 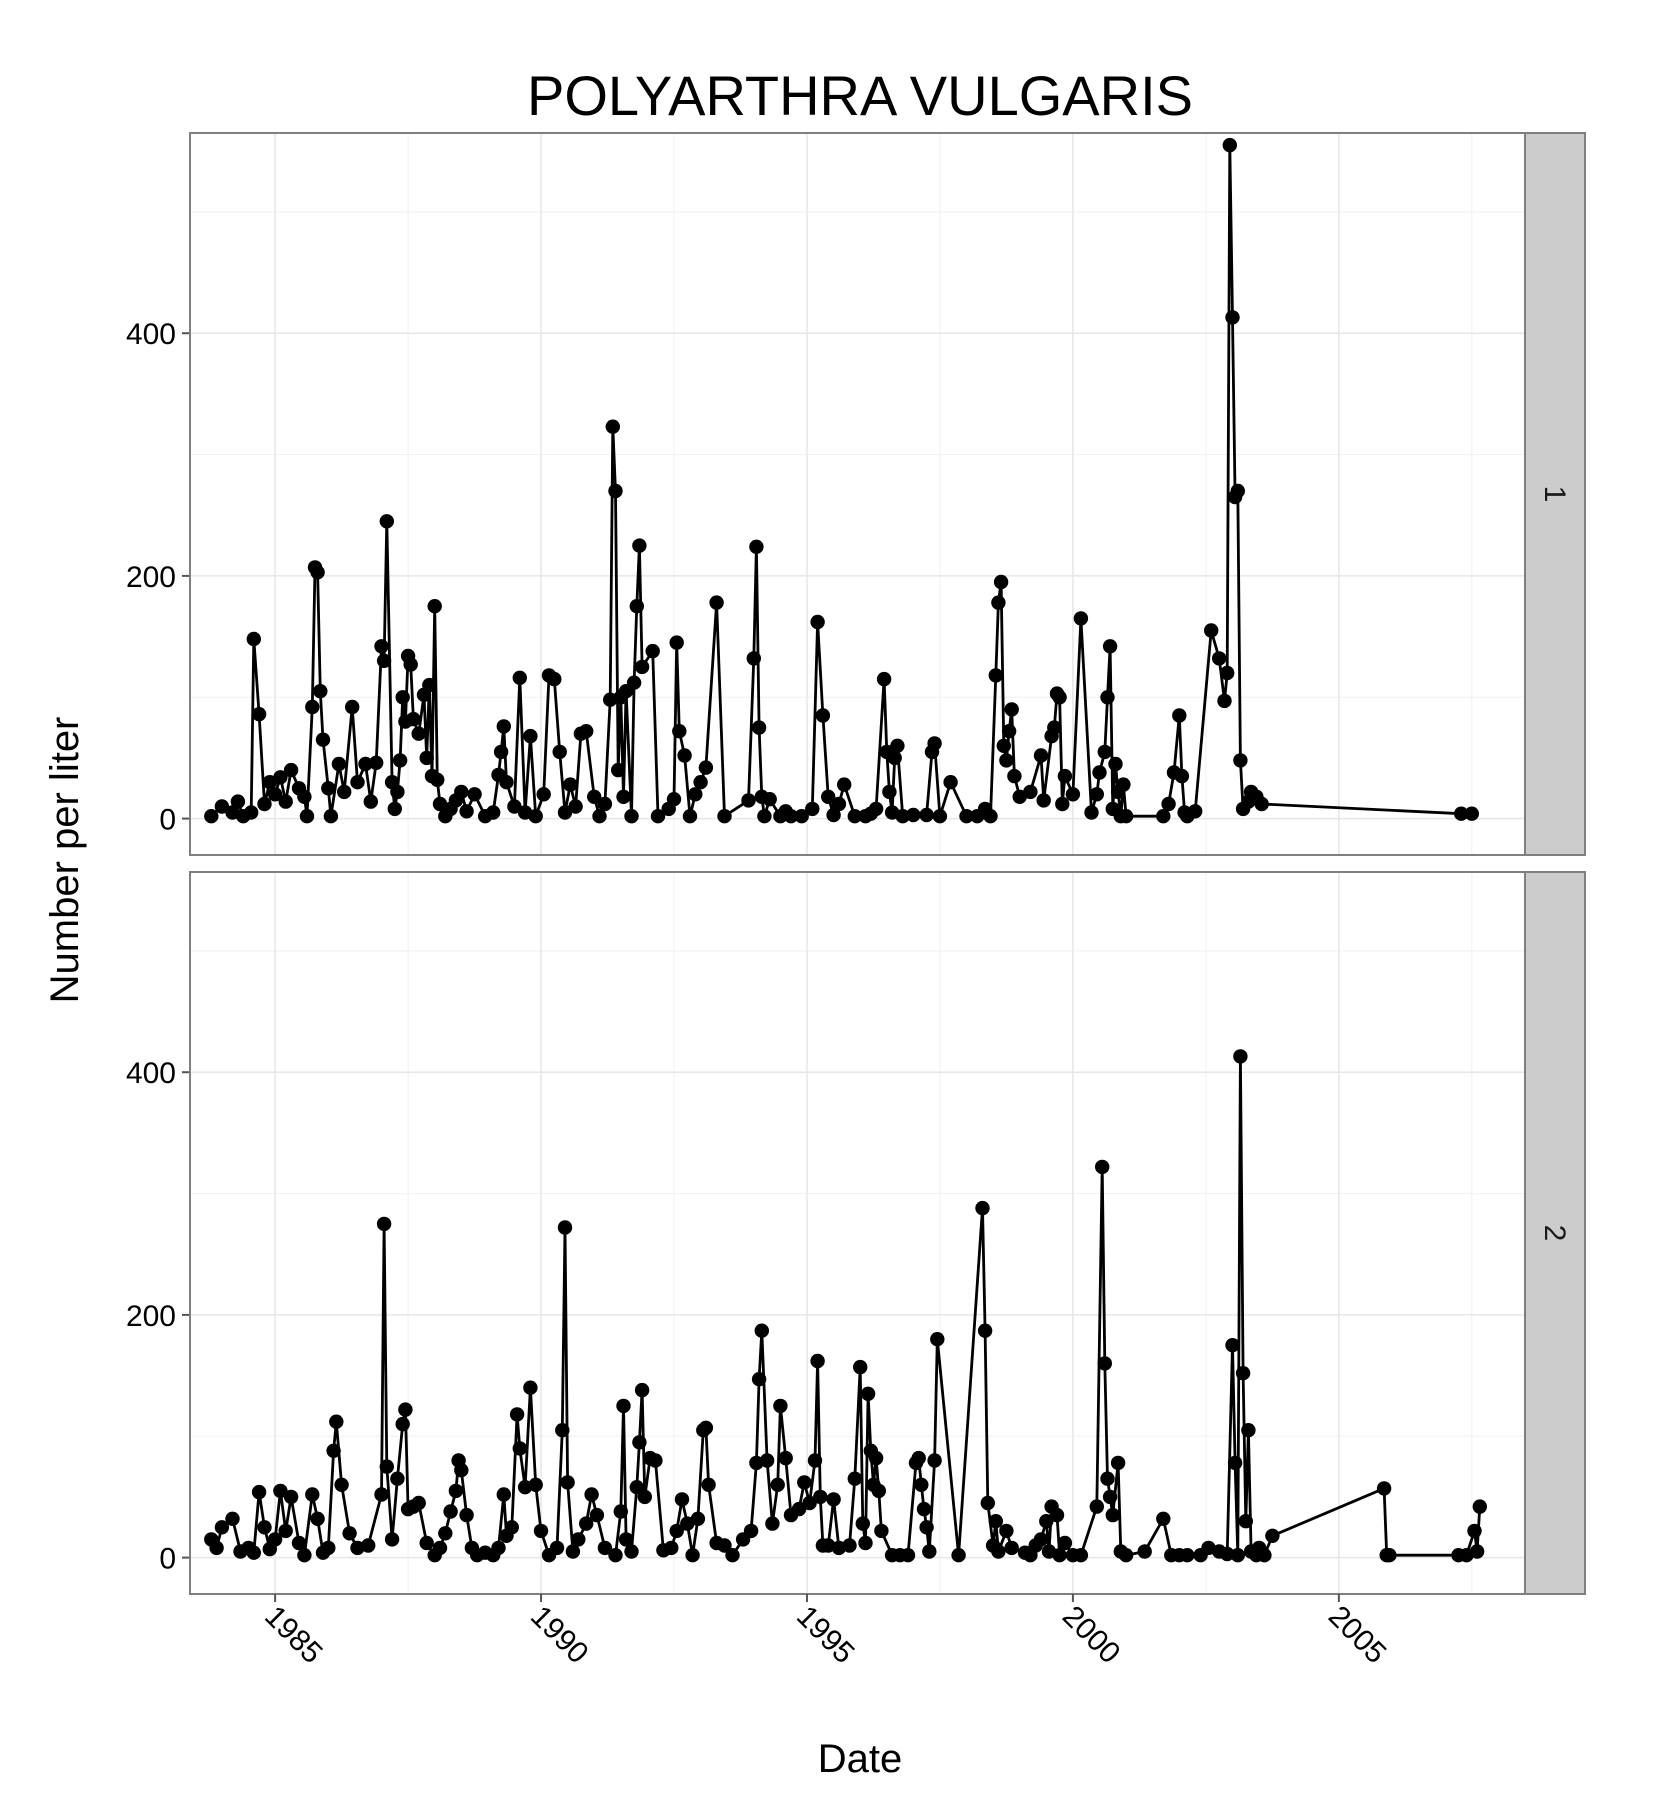 What do you see at coordinates (151, 577) in the screenshot?
I see `y-tick-label: 200` at bounding box center [151, 577].